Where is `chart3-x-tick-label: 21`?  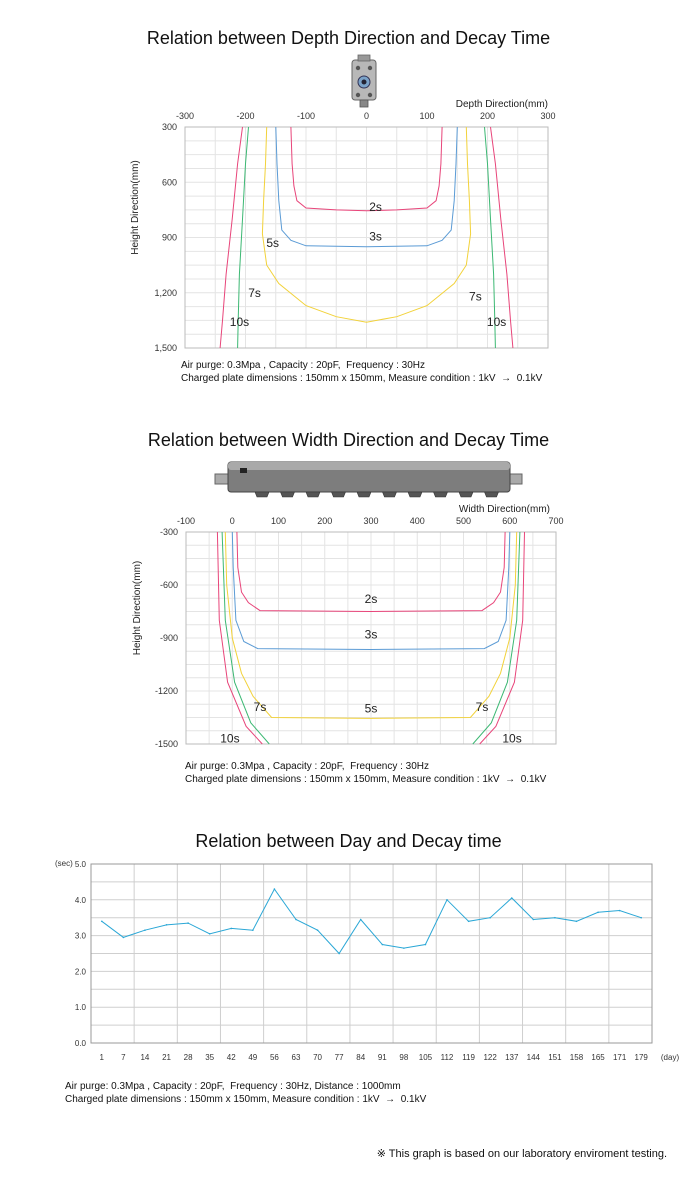 chart3-x-tick-label: 21 is located at coordinates (166, 1057).